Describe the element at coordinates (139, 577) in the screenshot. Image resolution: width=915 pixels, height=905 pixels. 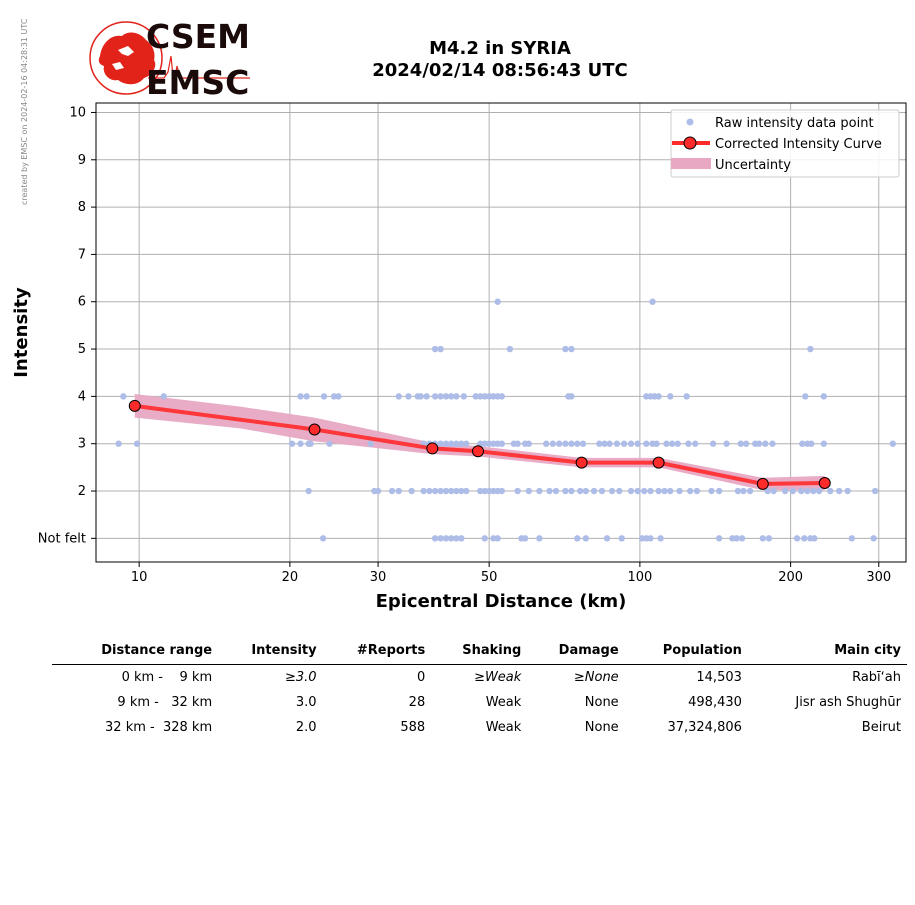
I see `x-tick-label: 10` at that location.